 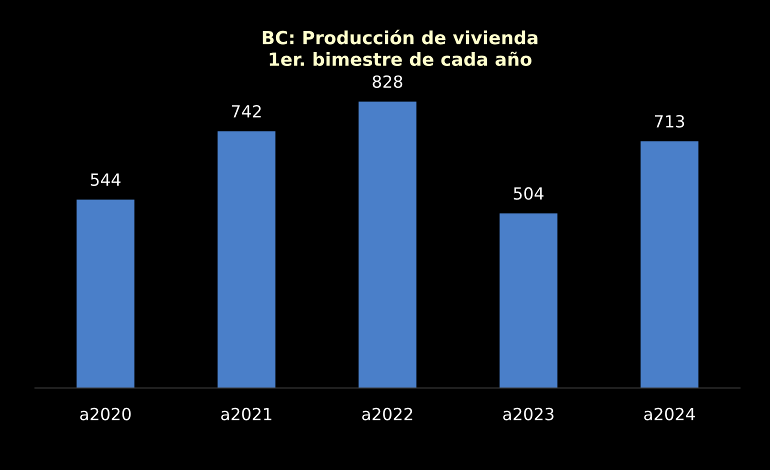 What do you see at coordinates (105, 414) in the screenshot?
I see `x-tick-label: a2020` at bounding box center [105, 414].